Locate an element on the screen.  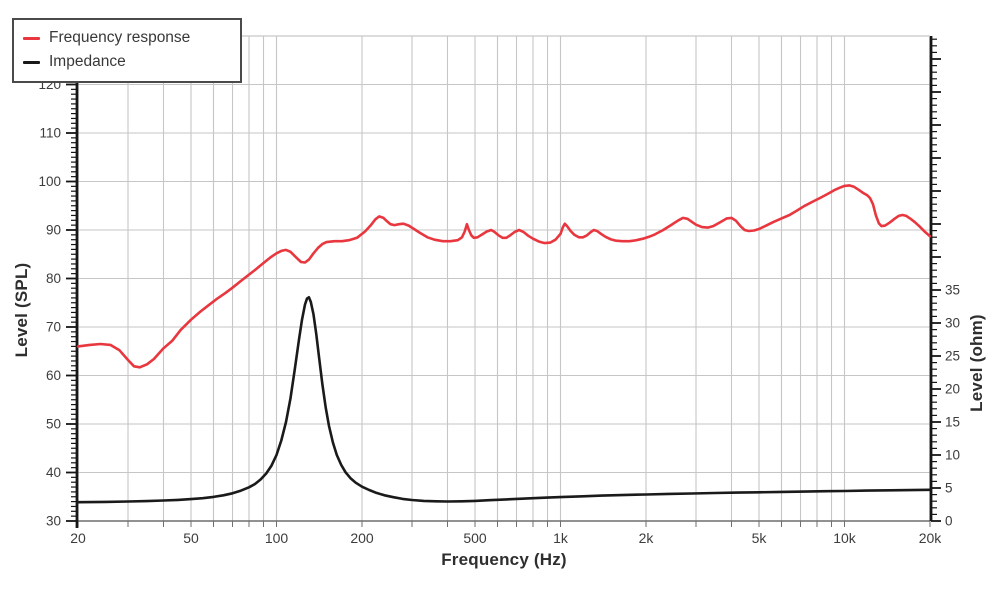
y-axis-title-left: Level (SPL) is located at coordinates (21, 310).